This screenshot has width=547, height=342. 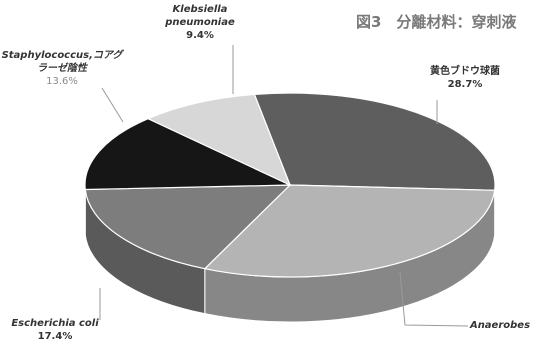 I want to click on slice-s3, so click(x=188, y=227).